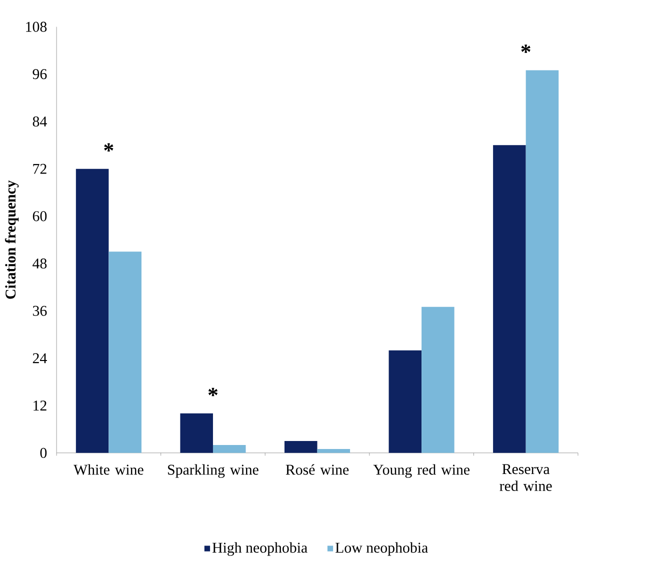 The height and width of the screenshot is (564, 648). What do you see at coordinates (39, 169) in the screenshot?
I see `y-tick-label: 72` at bounding box center [39, 169].